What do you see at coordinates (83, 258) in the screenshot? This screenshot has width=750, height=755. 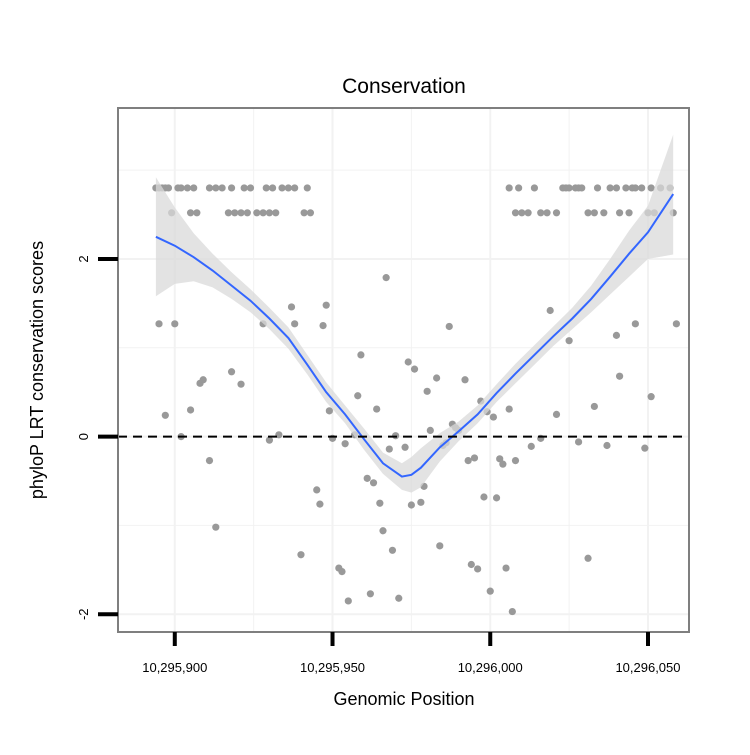 I see `y-tick-label: 2` at bounding box center [83, 258].